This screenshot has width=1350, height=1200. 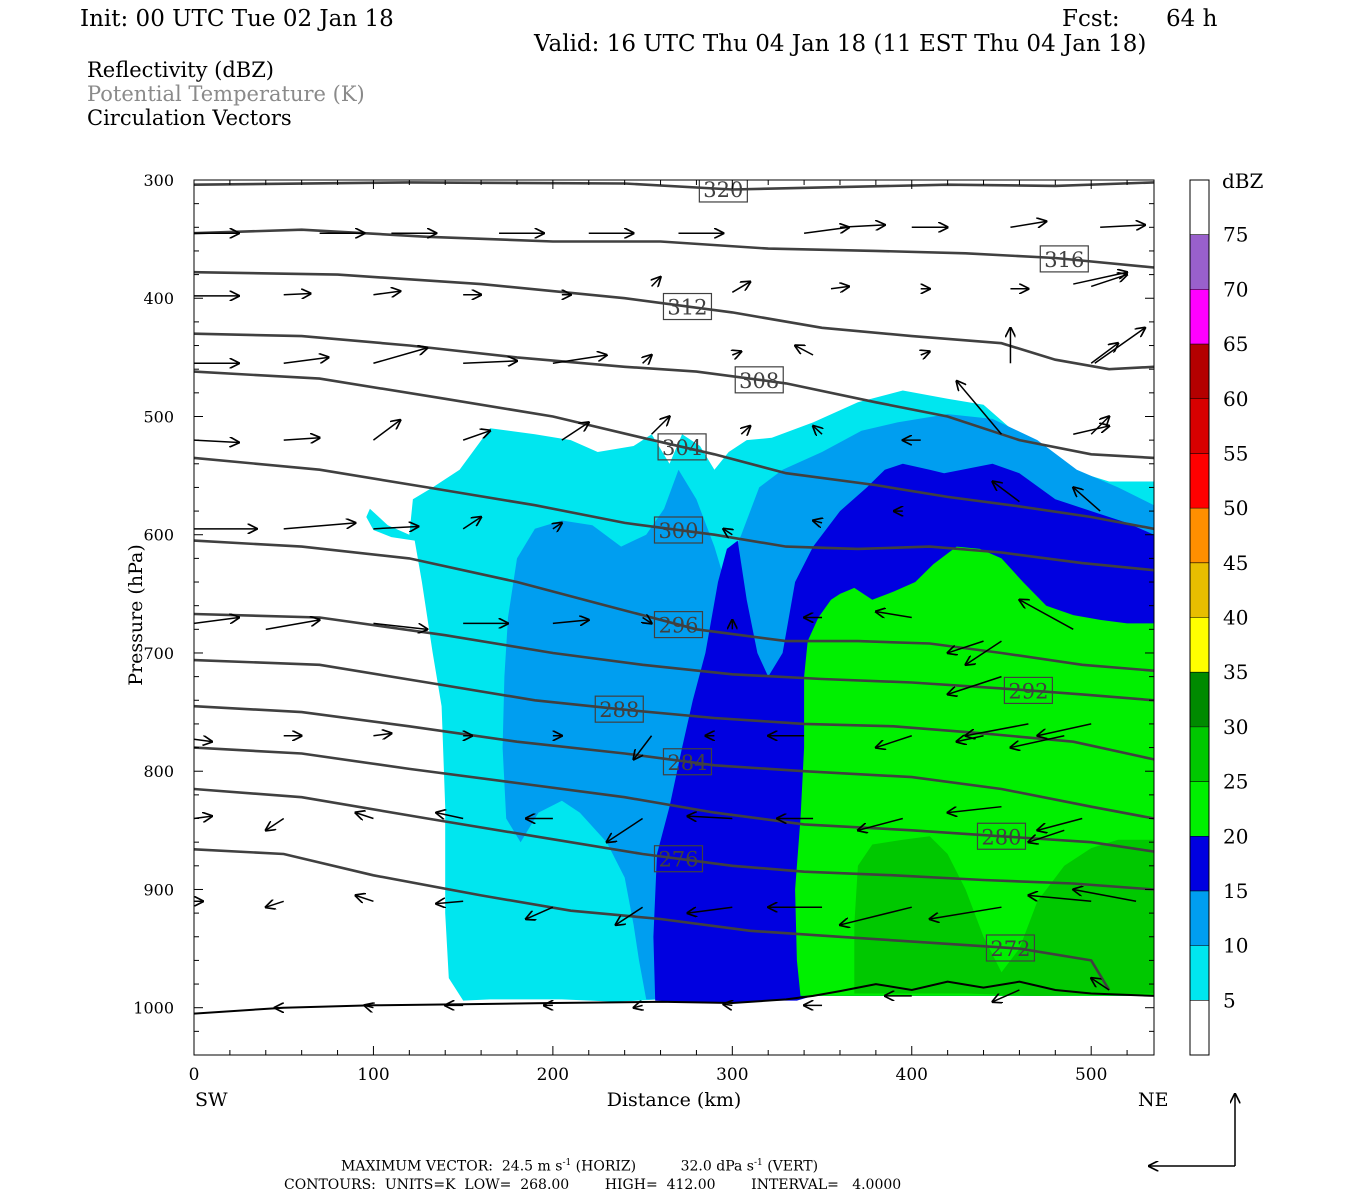 What do you see at coordinates (189, 118) in the screenshot?
I see `field-circulation-vectors: Circulation Vectors` at bounding box center [189, 118].